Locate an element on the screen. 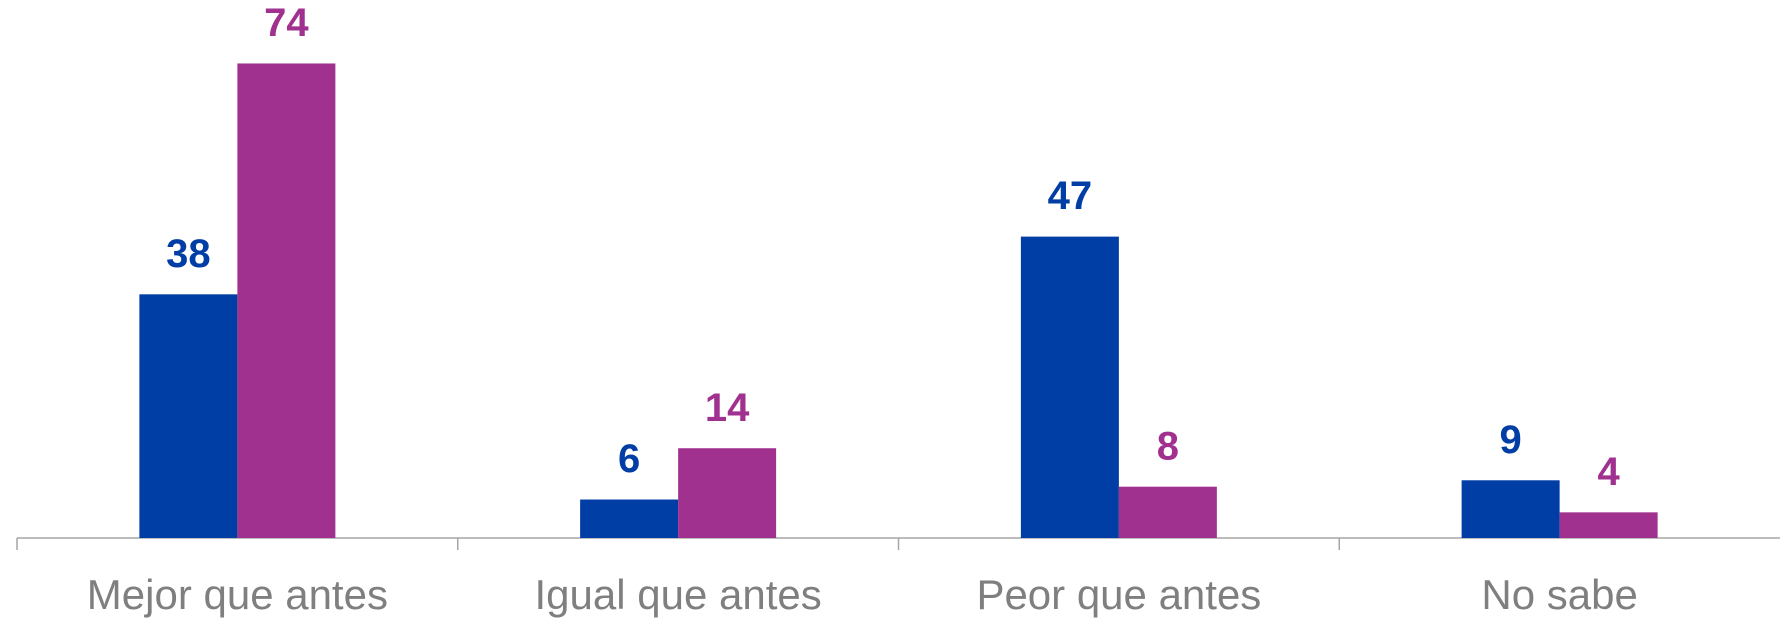 The image size is (1780, 640). data-label: 38 is located at coordinates (188, 254).